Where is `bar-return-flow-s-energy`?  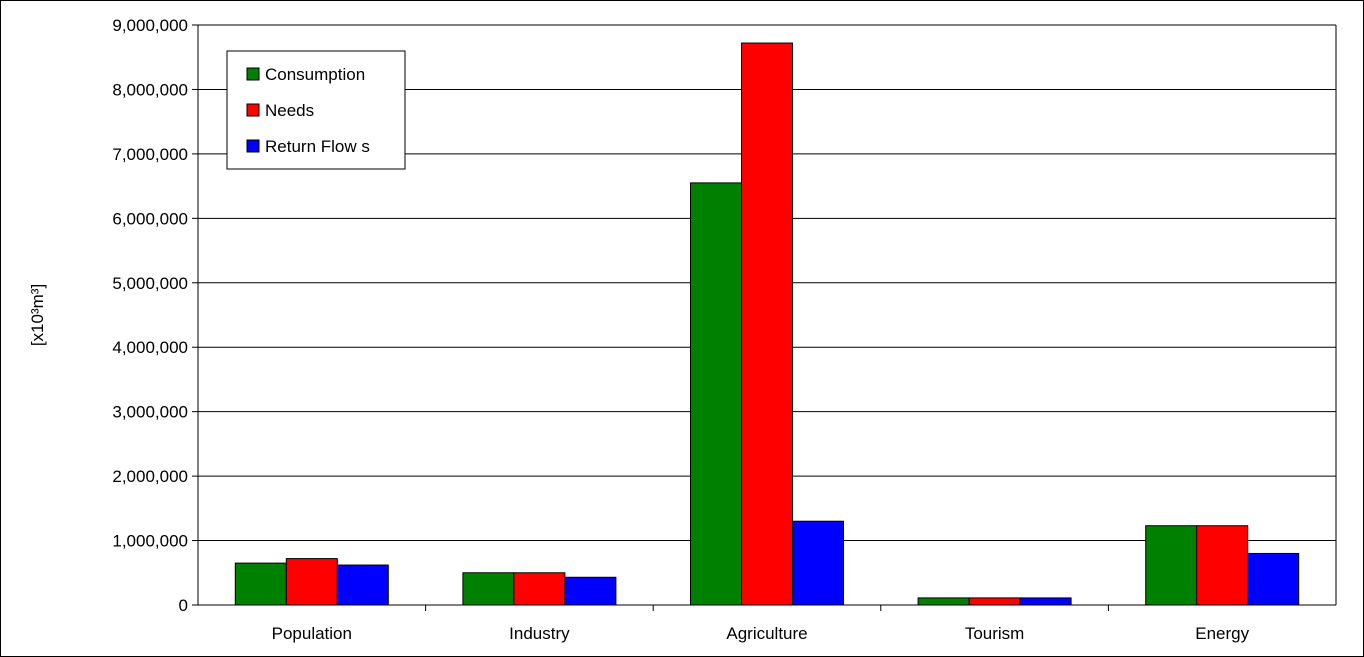
bar-return-flow-s-energy is located at coordinates (1273, 579).